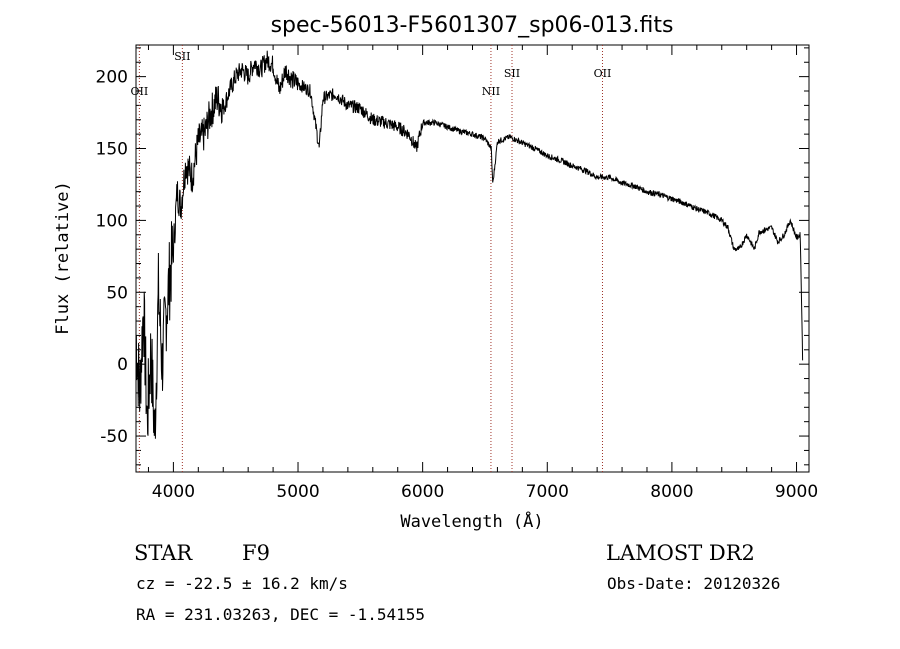 This screenshot has width=900, height=649. I want to click on y-tick-label: 0, so click(122, 365).